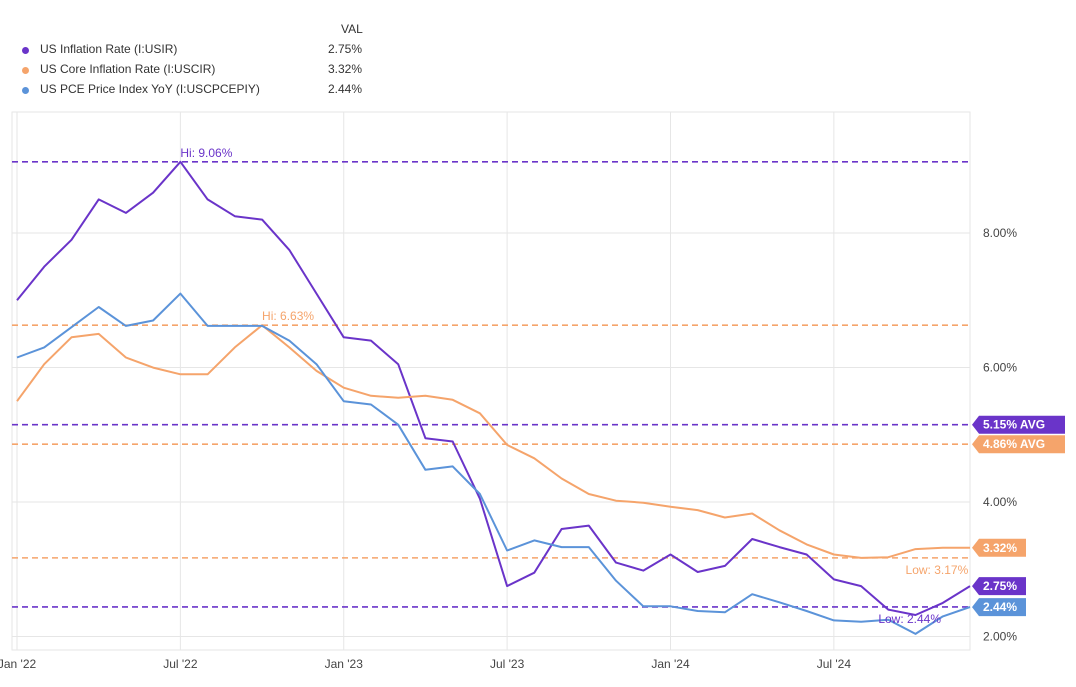 The height and width of the screenshot is (687, 1076). What do you see at coordinates (1000, 637) in the screenshot?
I see `y-tick-label: 2.00%` at bounding box center [1000, 637].